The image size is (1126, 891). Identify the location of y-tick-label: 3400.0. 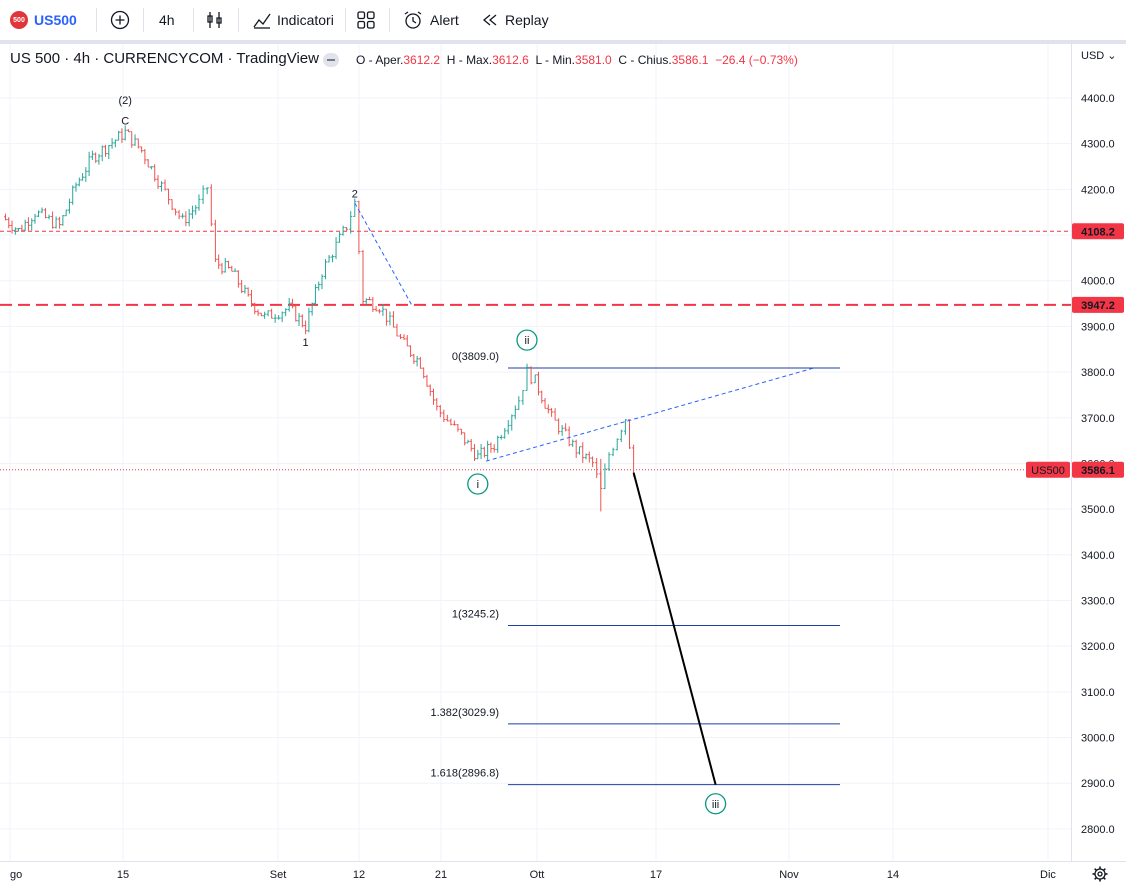
(1098, 556).